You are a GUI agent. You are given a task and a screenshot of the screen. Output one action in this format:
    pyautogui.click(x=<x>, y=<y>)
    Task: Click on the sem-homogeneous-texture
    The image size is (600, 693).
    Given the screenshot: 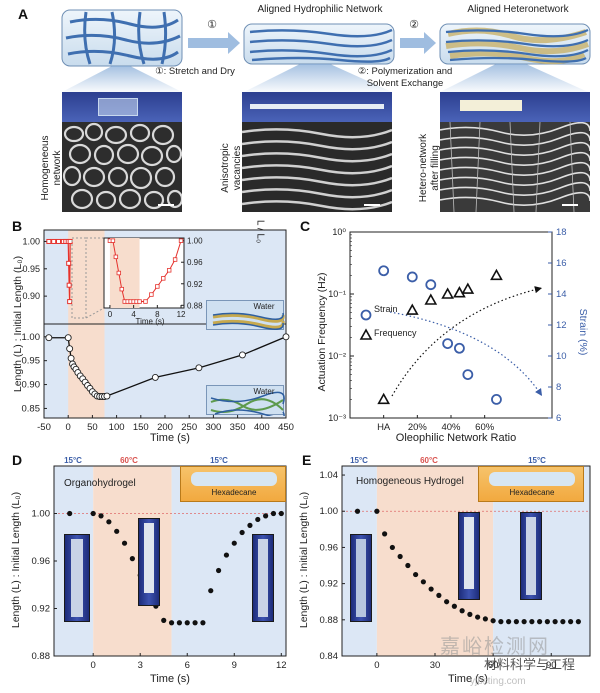 What is the action you would take?
    pyautogui.click(x=122, y=167)
    